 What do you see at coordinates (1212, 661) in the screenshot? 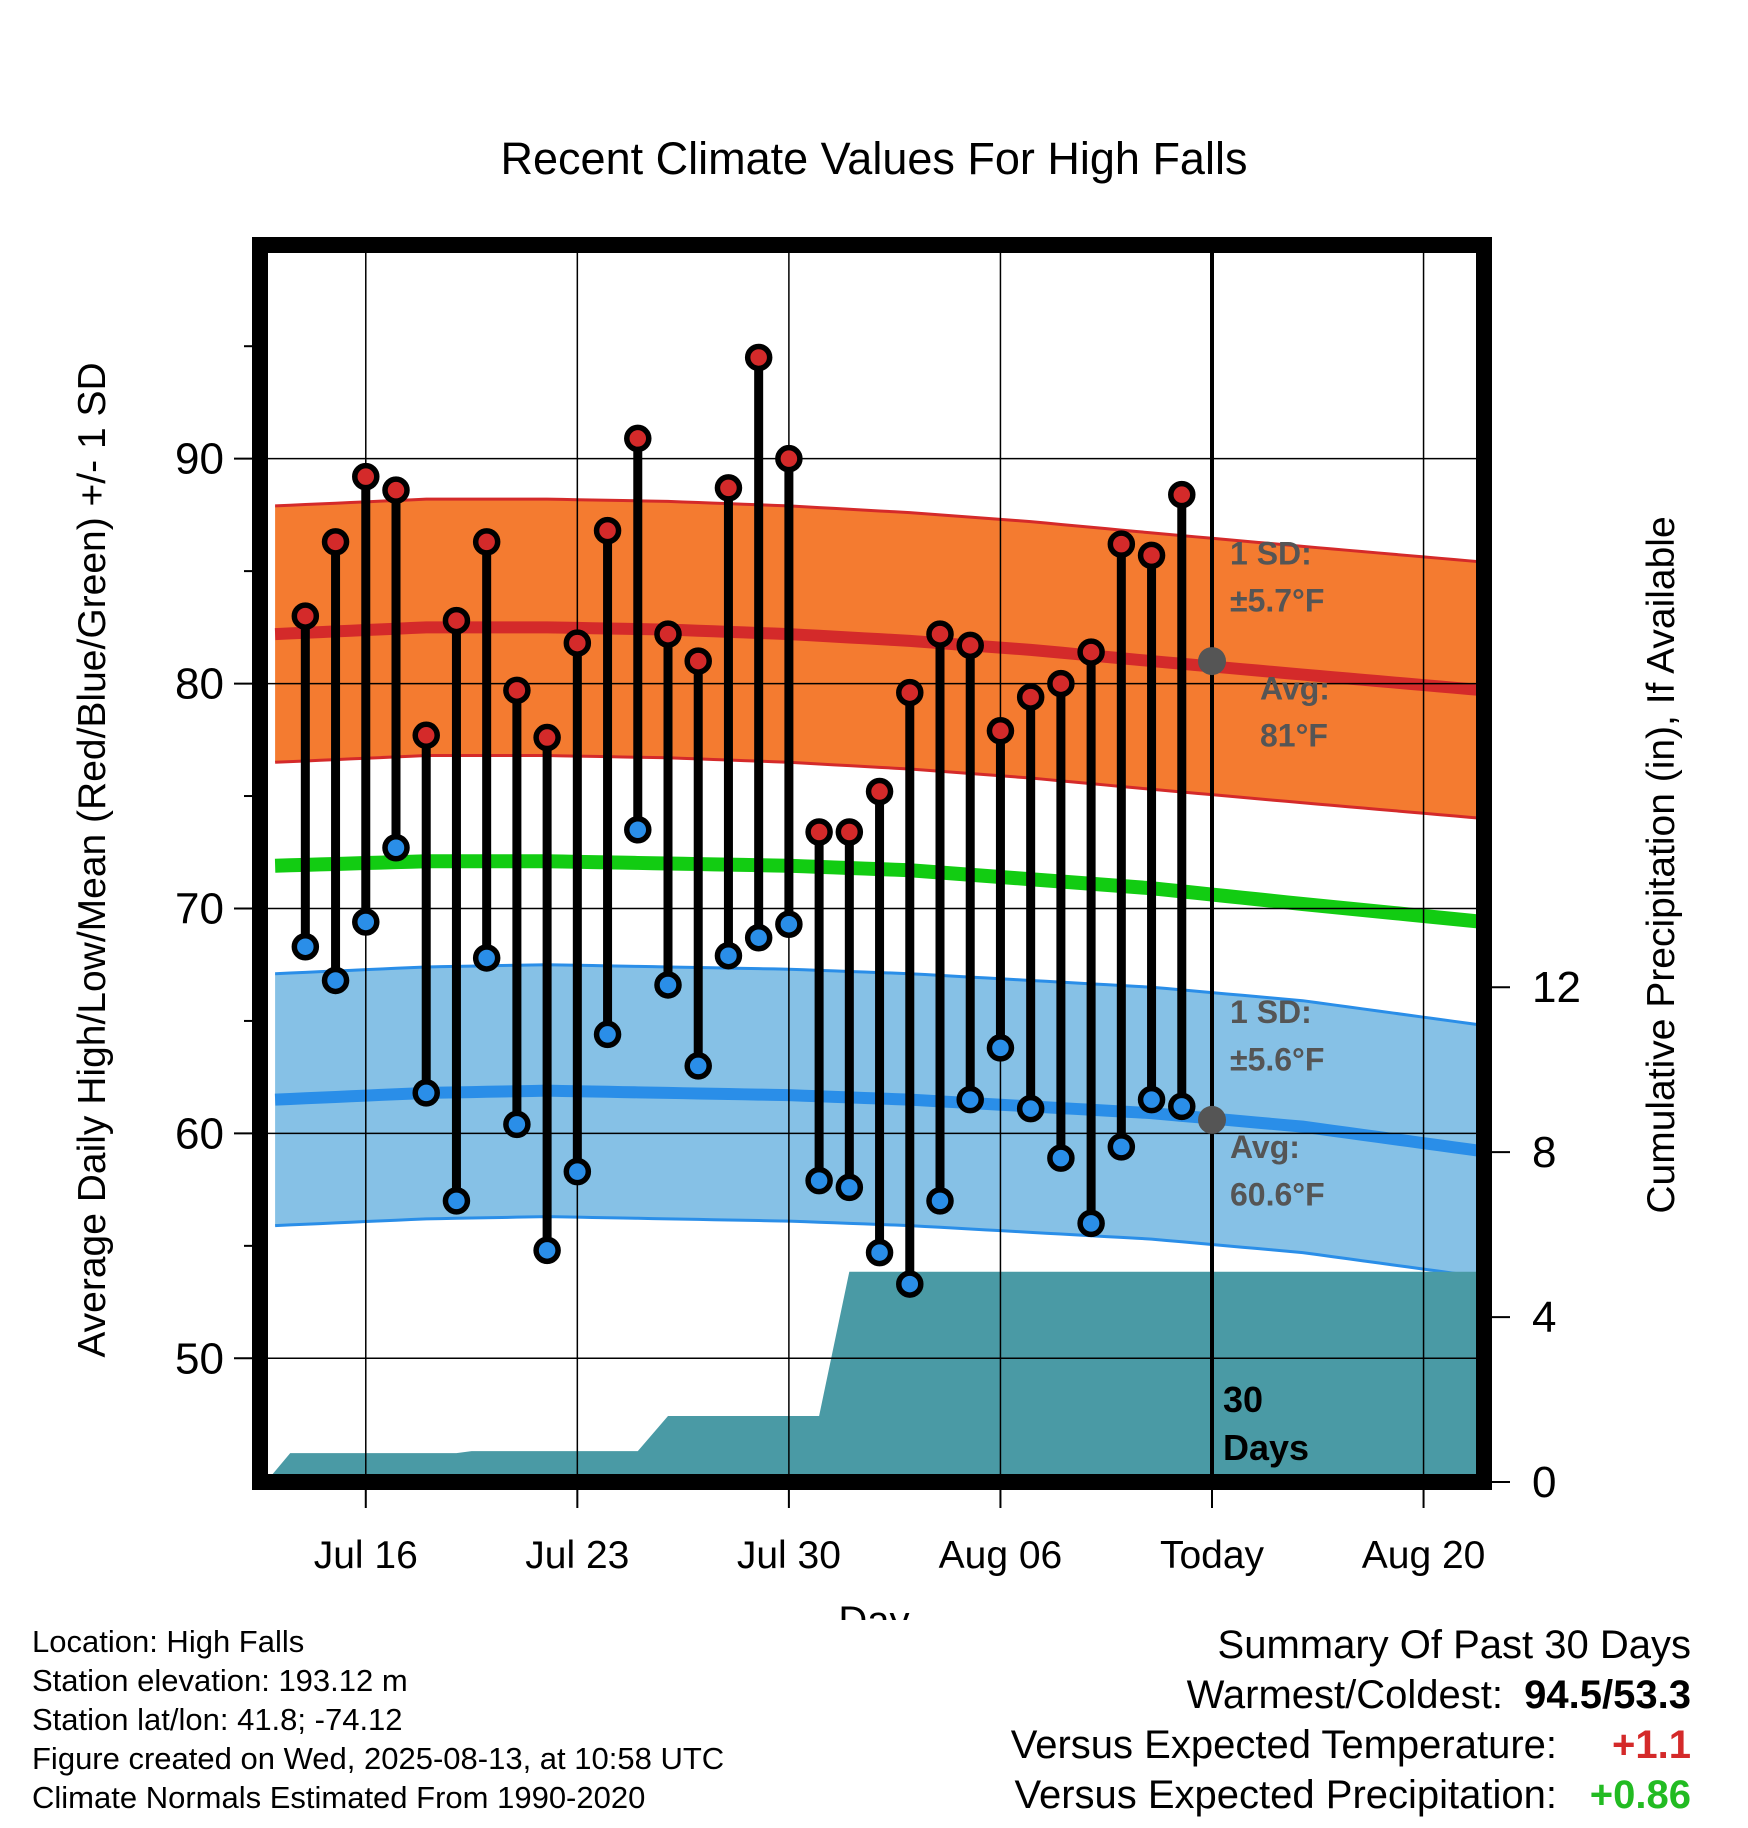
I see `high-today-avg-dot` at bounding box center [1212, 661].